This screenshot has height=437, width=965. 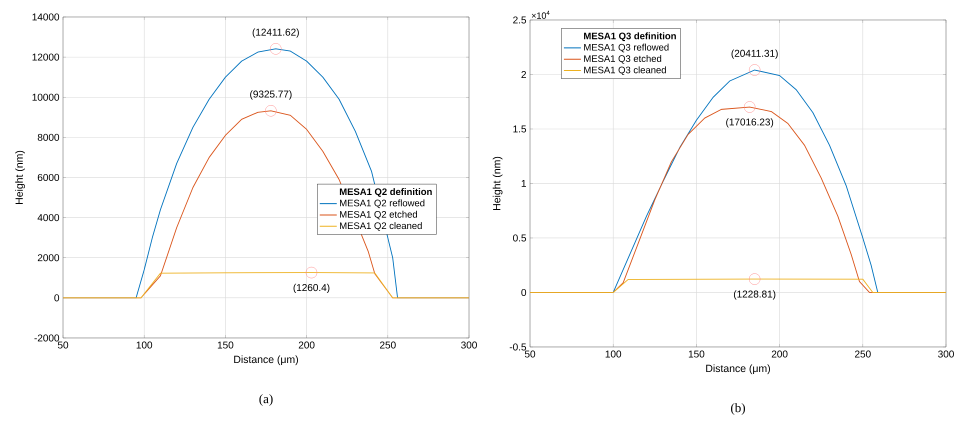 What do you see at coordinates (750, 123) in the screenshot?
I see `annotation: (17016.23)` at bounding box center [750, 123].